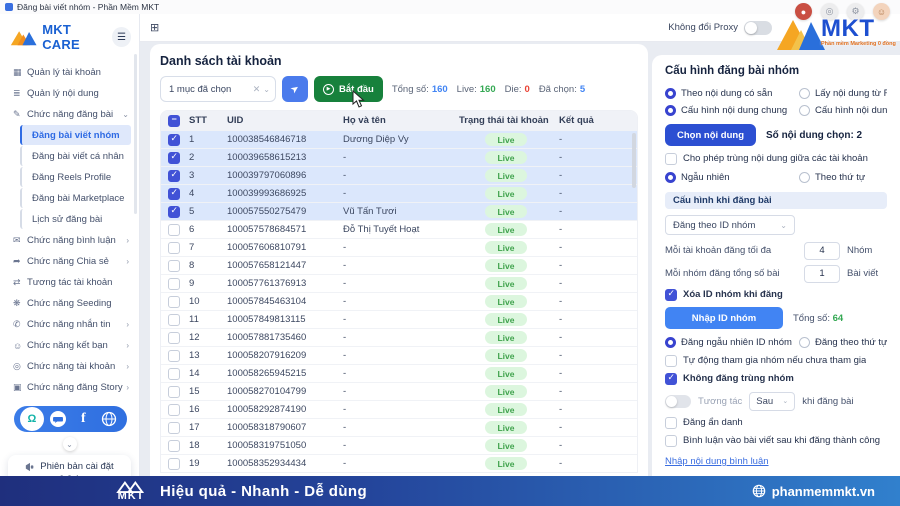 This screenshot has width=900, height=506. What do you see at coordinates (843, 177) in the screenshot?
I see `radio-option: Theo thứ tự` at bounding box center [843, 177].